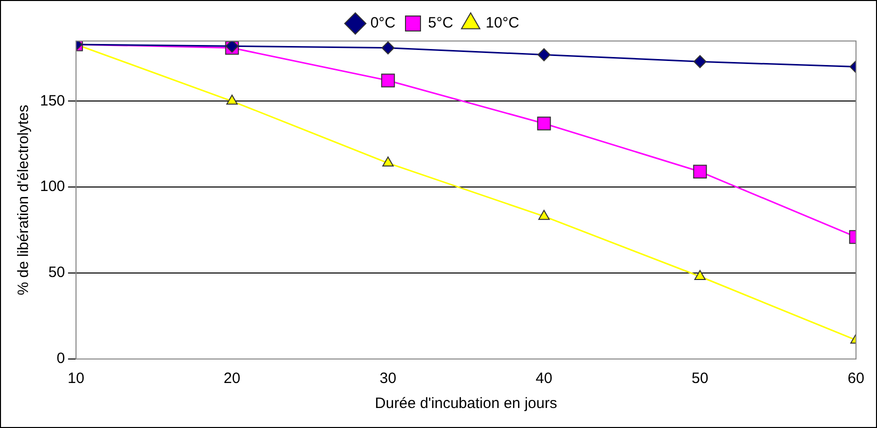  Describe the element at coordinates (383, 23) in the screenshot. I see `legend-label: 0°C` at that location.